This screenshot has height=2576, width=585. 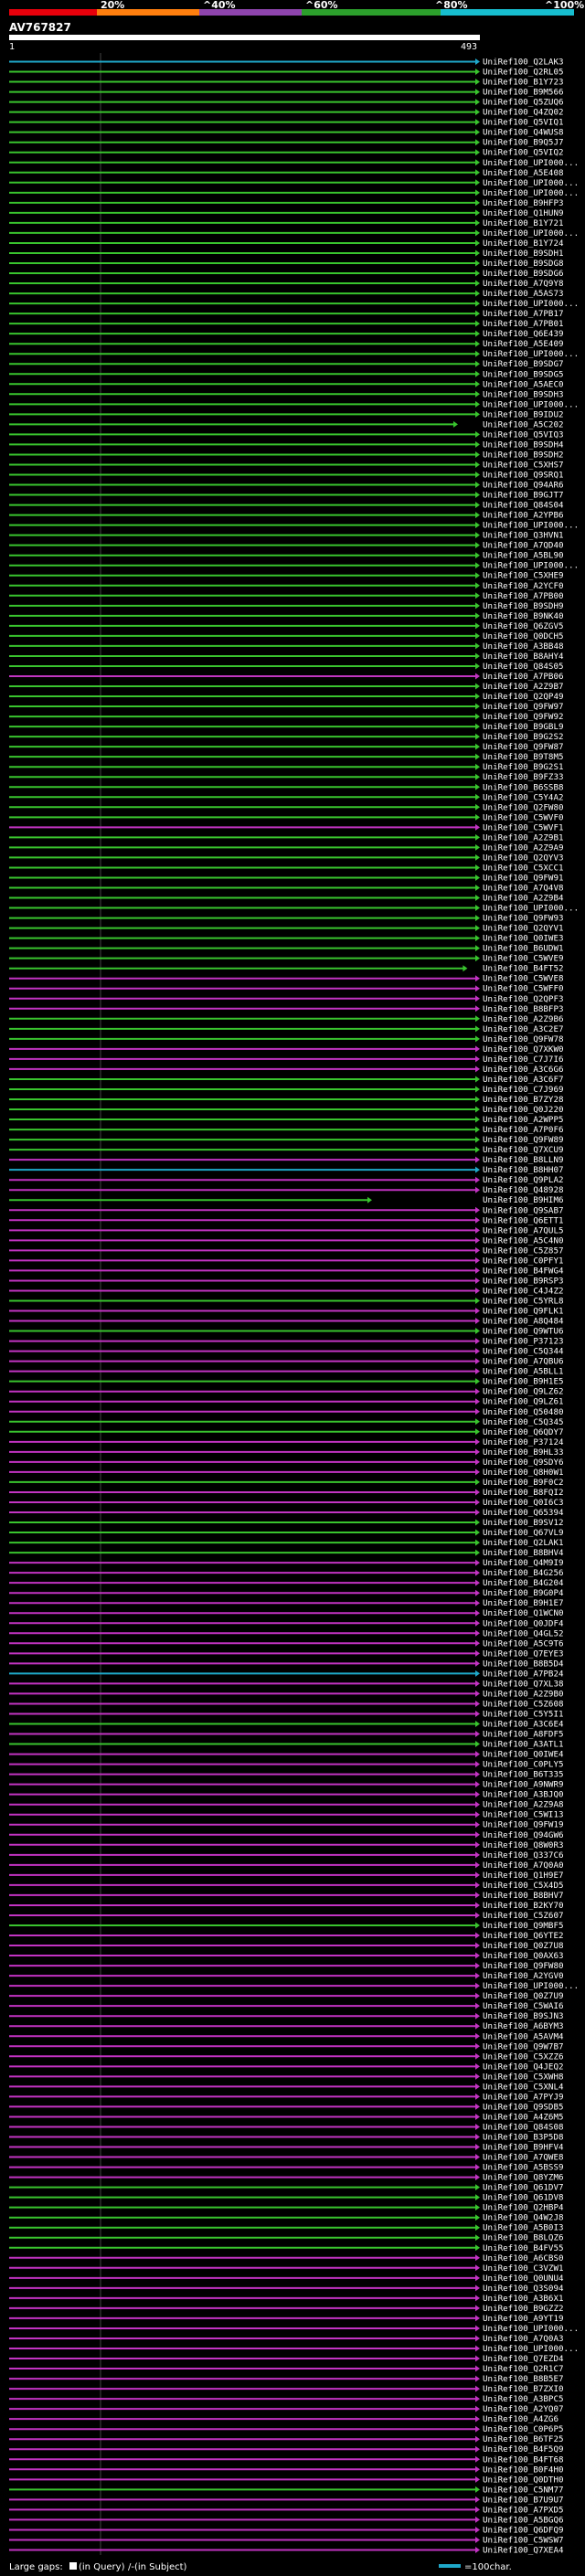 What do you see at coordinates (523, 707) in the screenshot?
I see `hit-label: UniRef100_Q9FW97` at bounding box center [523, 707].